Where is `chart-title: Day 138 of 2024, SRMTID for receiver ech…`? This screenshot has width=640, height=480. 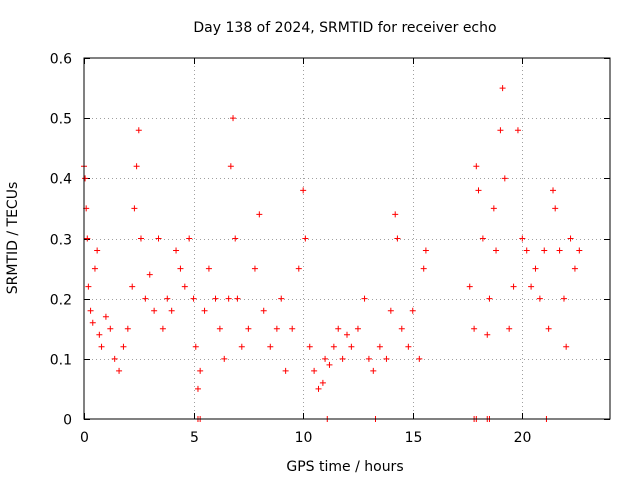
chart-title: Day 138 of 2024, SRMTID for receiver ech… is located at coordinates (344, 28).